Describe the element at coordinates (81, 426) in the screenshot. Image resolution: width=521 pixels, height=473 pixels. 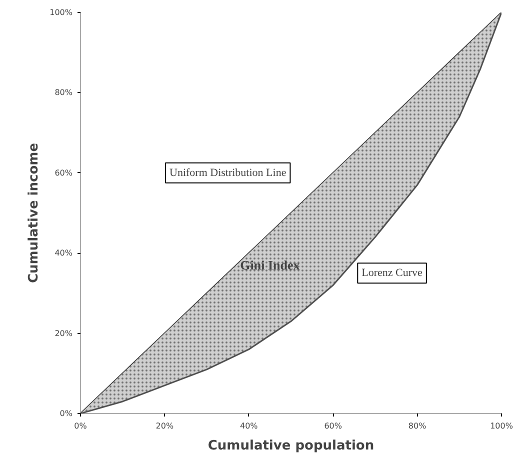
I see `x-tick-label: 0%` at that location.